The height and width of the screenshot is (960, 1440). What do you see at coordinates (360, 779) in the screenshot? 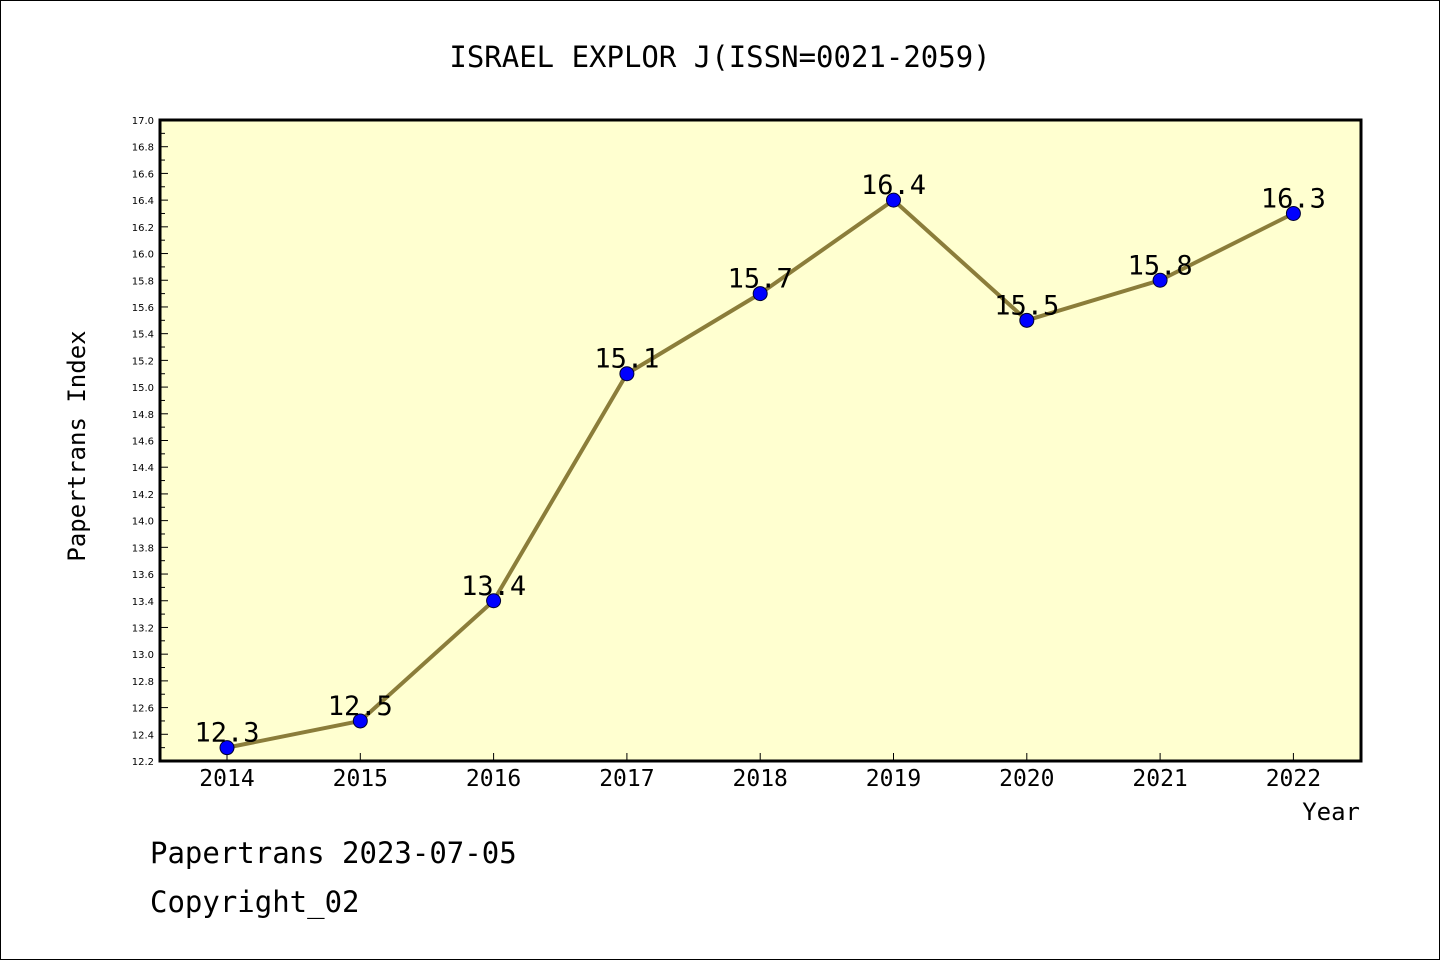
I see `x-tick-label: 2015` at bounding box center [360, 779].